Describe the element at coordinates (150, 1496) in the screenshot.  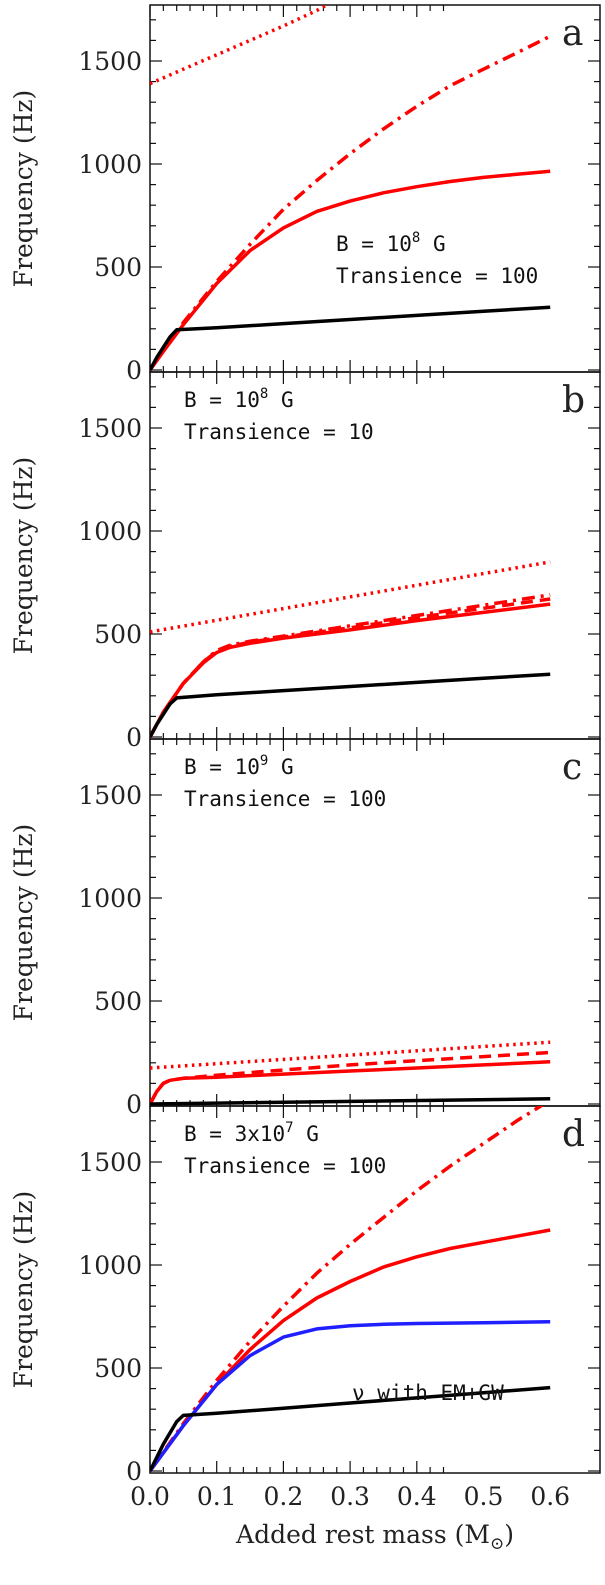
I see `x-tick-label: 0.0` at that location.